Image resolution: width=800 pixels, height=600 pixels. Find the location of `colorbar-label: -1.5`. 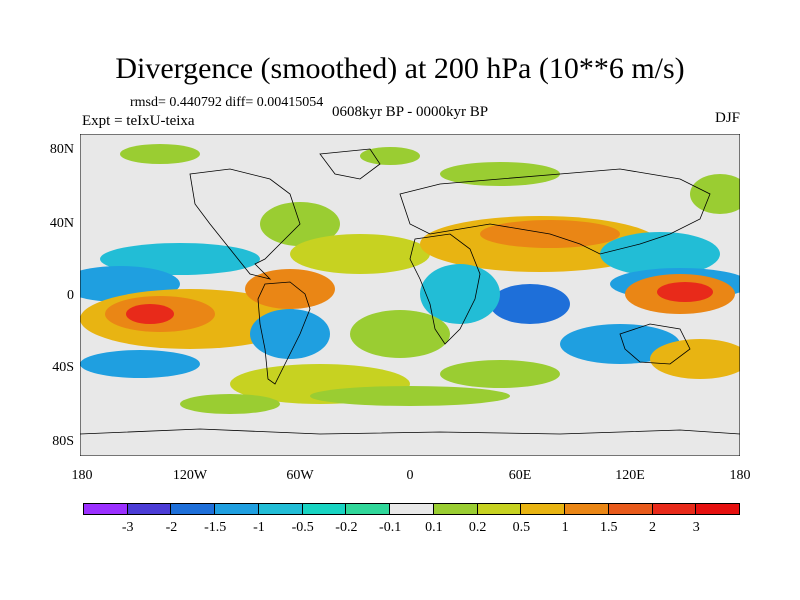

colorbar-label: -1.5 is located at coordinates (215, 527).